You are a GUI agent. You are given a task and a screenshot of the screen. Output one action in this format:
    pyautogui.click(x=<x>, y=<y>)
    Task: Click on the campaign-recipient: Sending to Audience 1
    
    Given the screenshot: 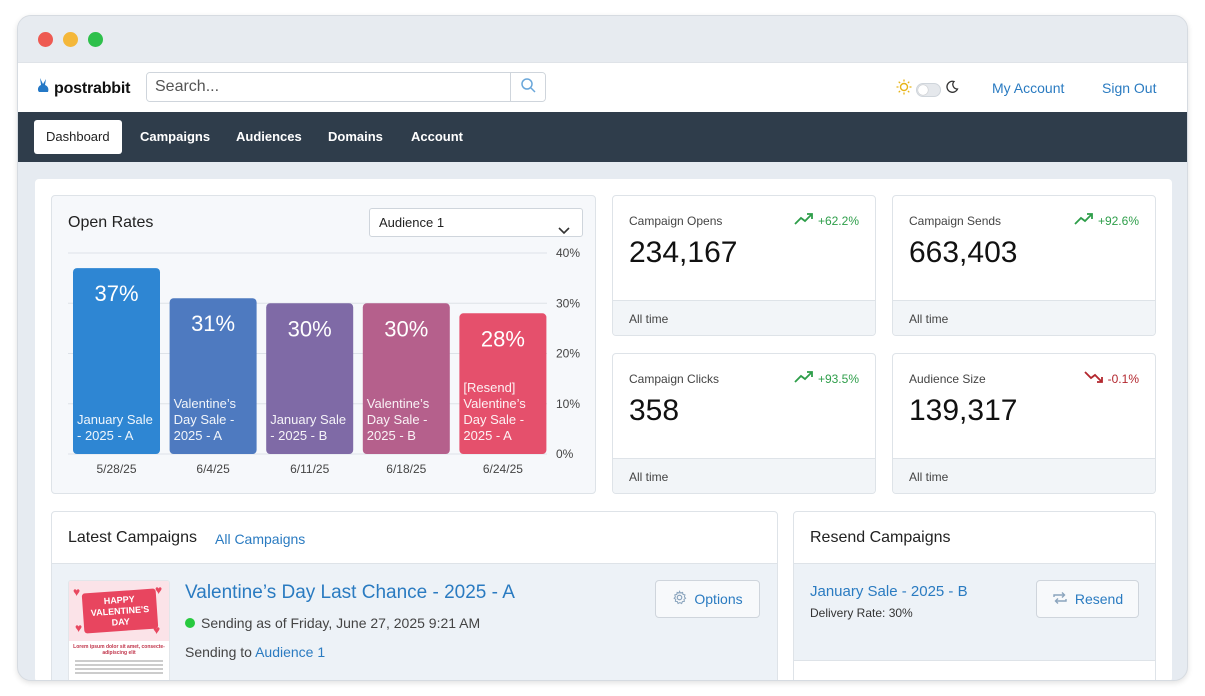 What is the action you would take?
    pyautogui.click(x=255, y=652)
    